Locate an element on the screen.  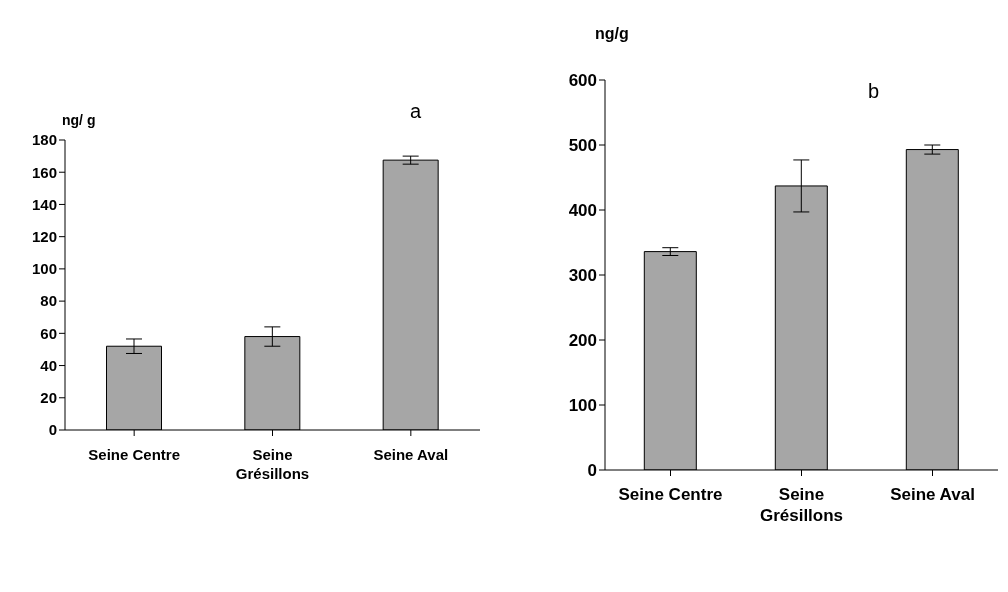
text: a is located at coordinates (416, 111).